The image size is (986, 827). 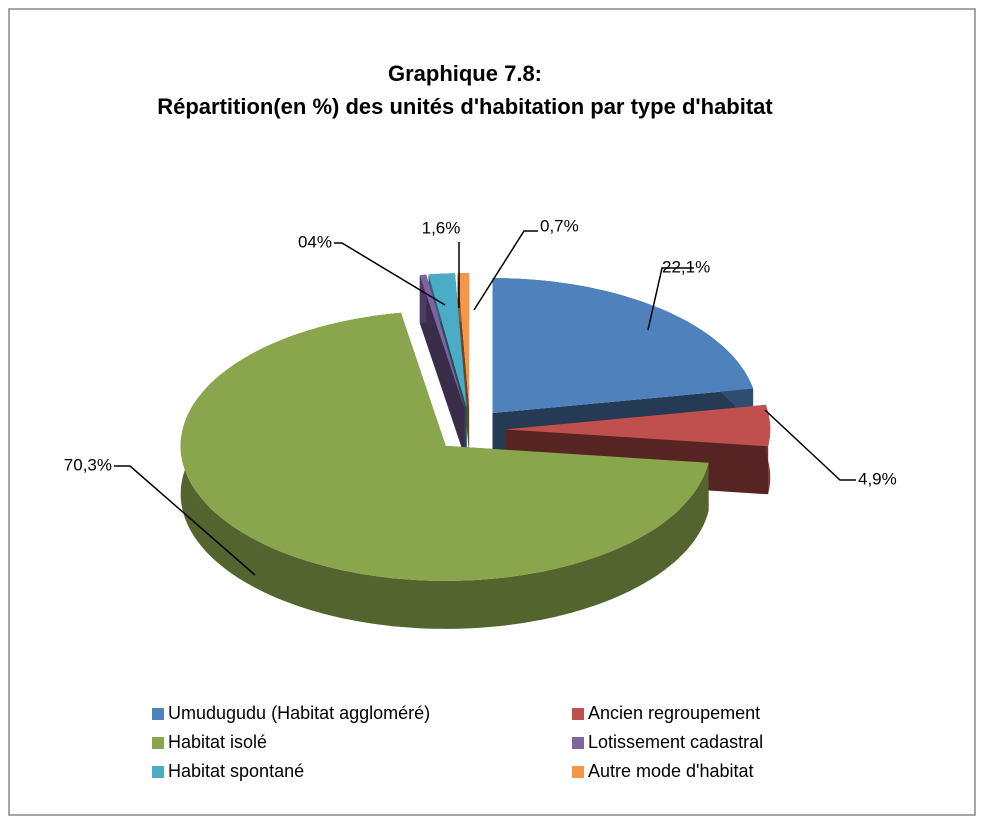 I want to click on data-label: 1,6%, so click(x=441, y=227).